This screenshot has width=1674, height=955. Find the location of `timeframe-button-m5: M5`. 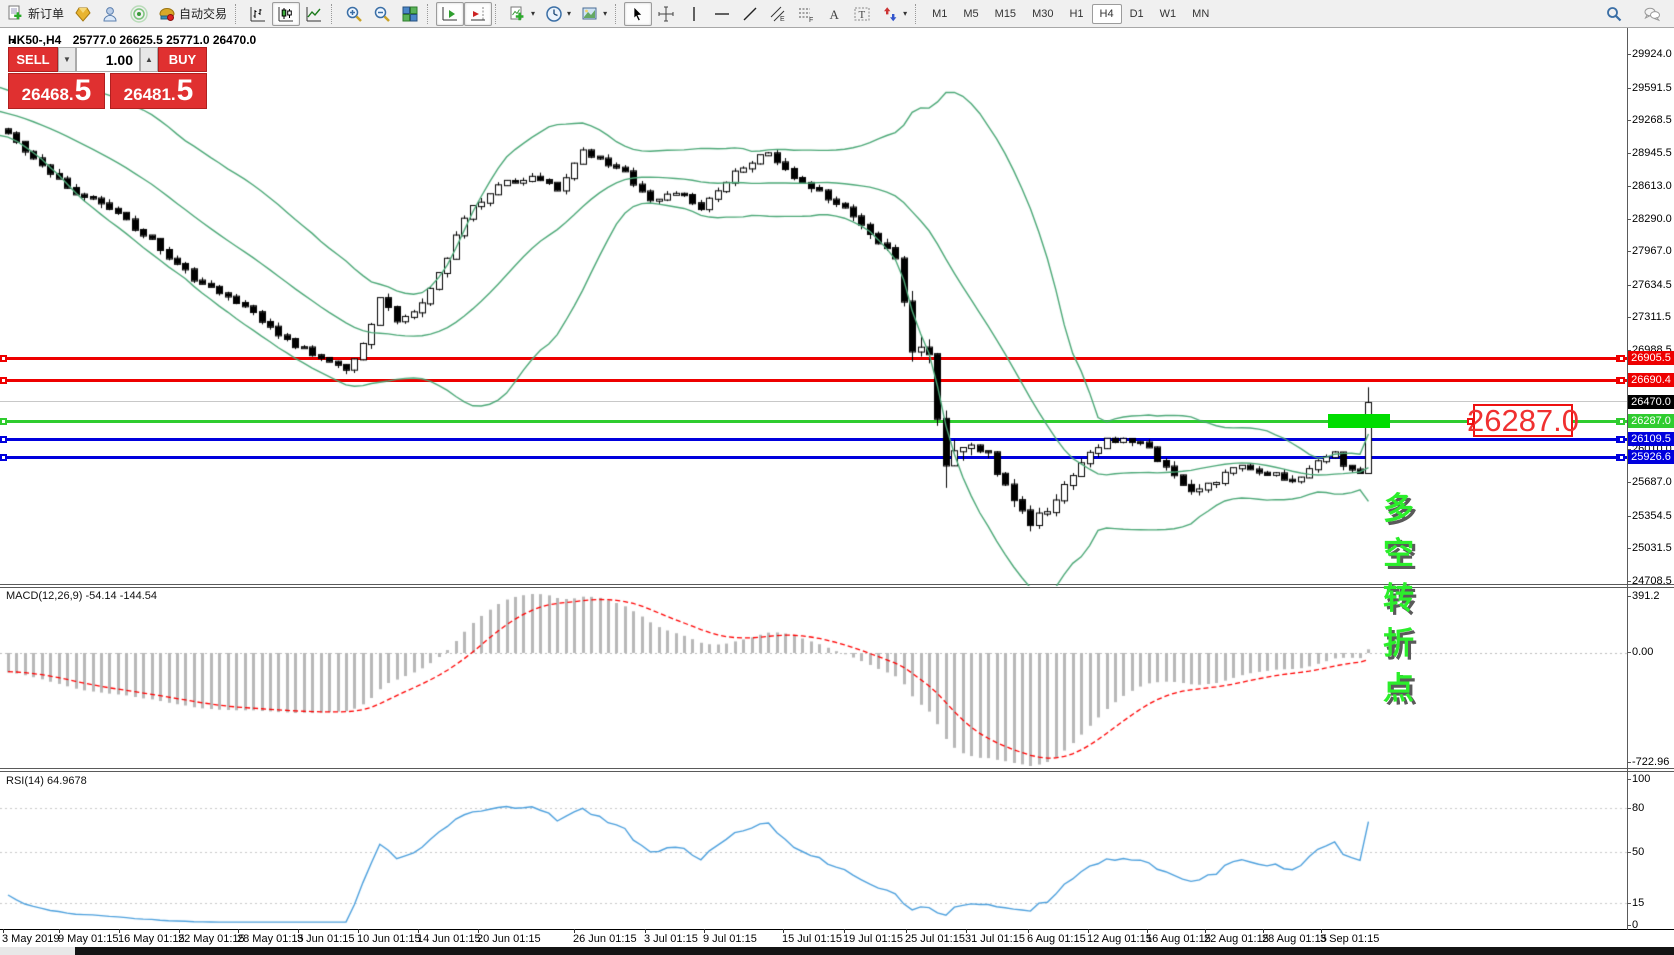

timeframe-button-m5: M5 is located at coordinates (971, 13).